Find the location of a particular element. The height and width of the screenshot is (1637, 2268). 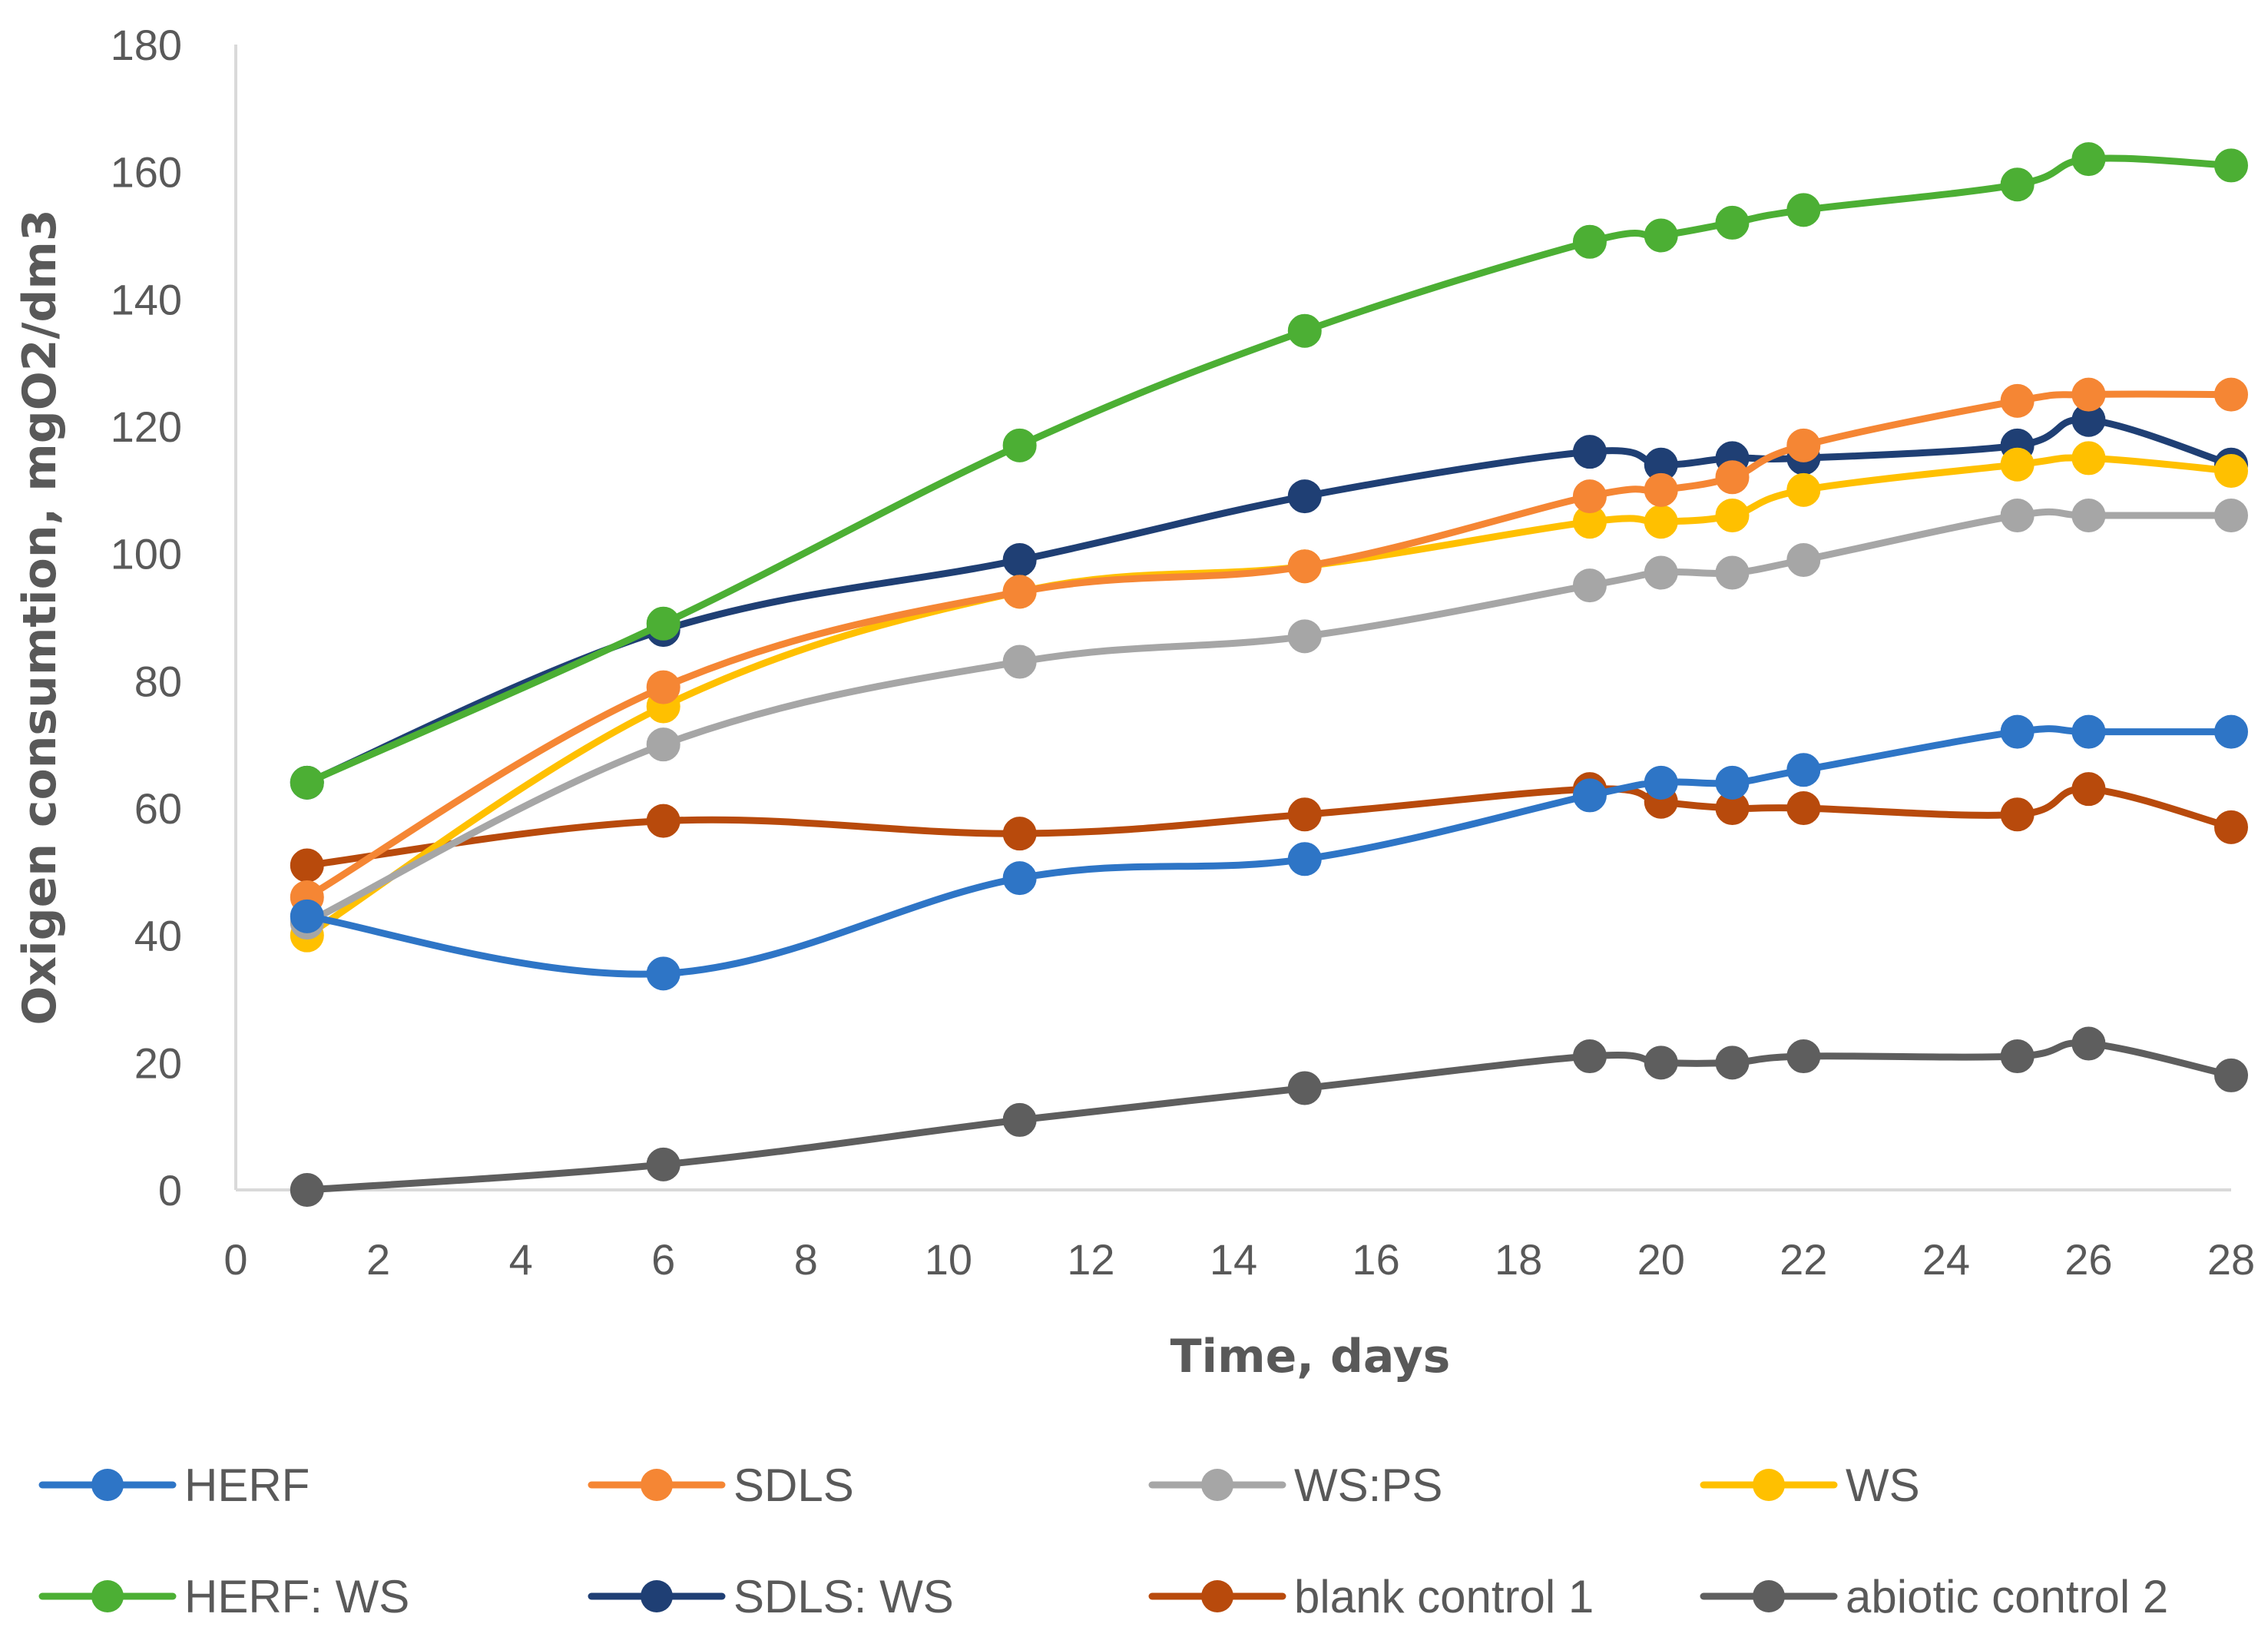

y-tick-label: 180 is located at coordinates (146, 45).